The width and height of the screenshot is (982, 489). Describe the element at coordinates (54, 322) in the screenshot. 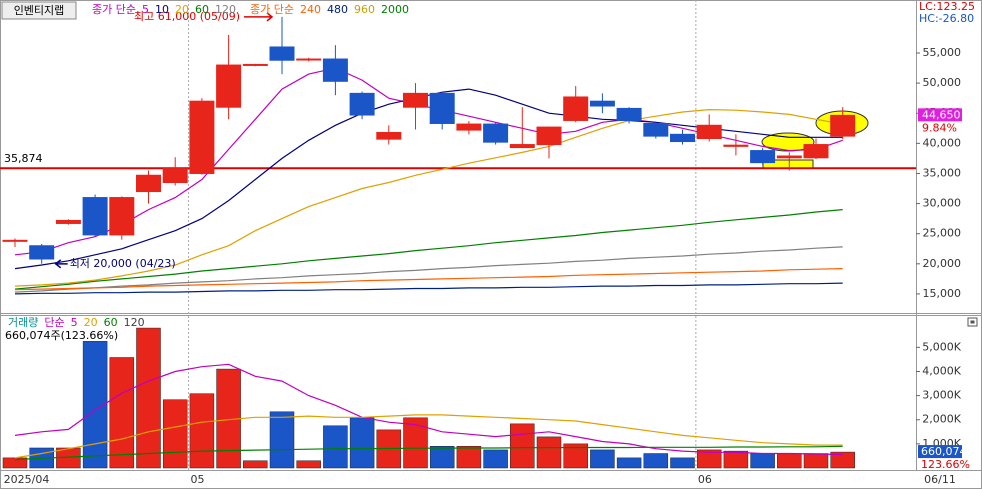

I see `legend-label: 단순` at that location.